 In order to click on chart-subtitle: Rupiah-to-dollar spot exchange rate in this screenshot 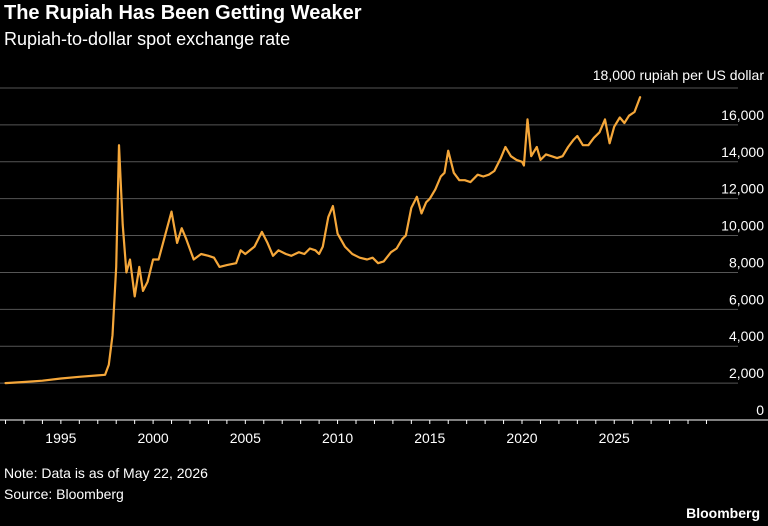, I will do `click(147, 39)`.